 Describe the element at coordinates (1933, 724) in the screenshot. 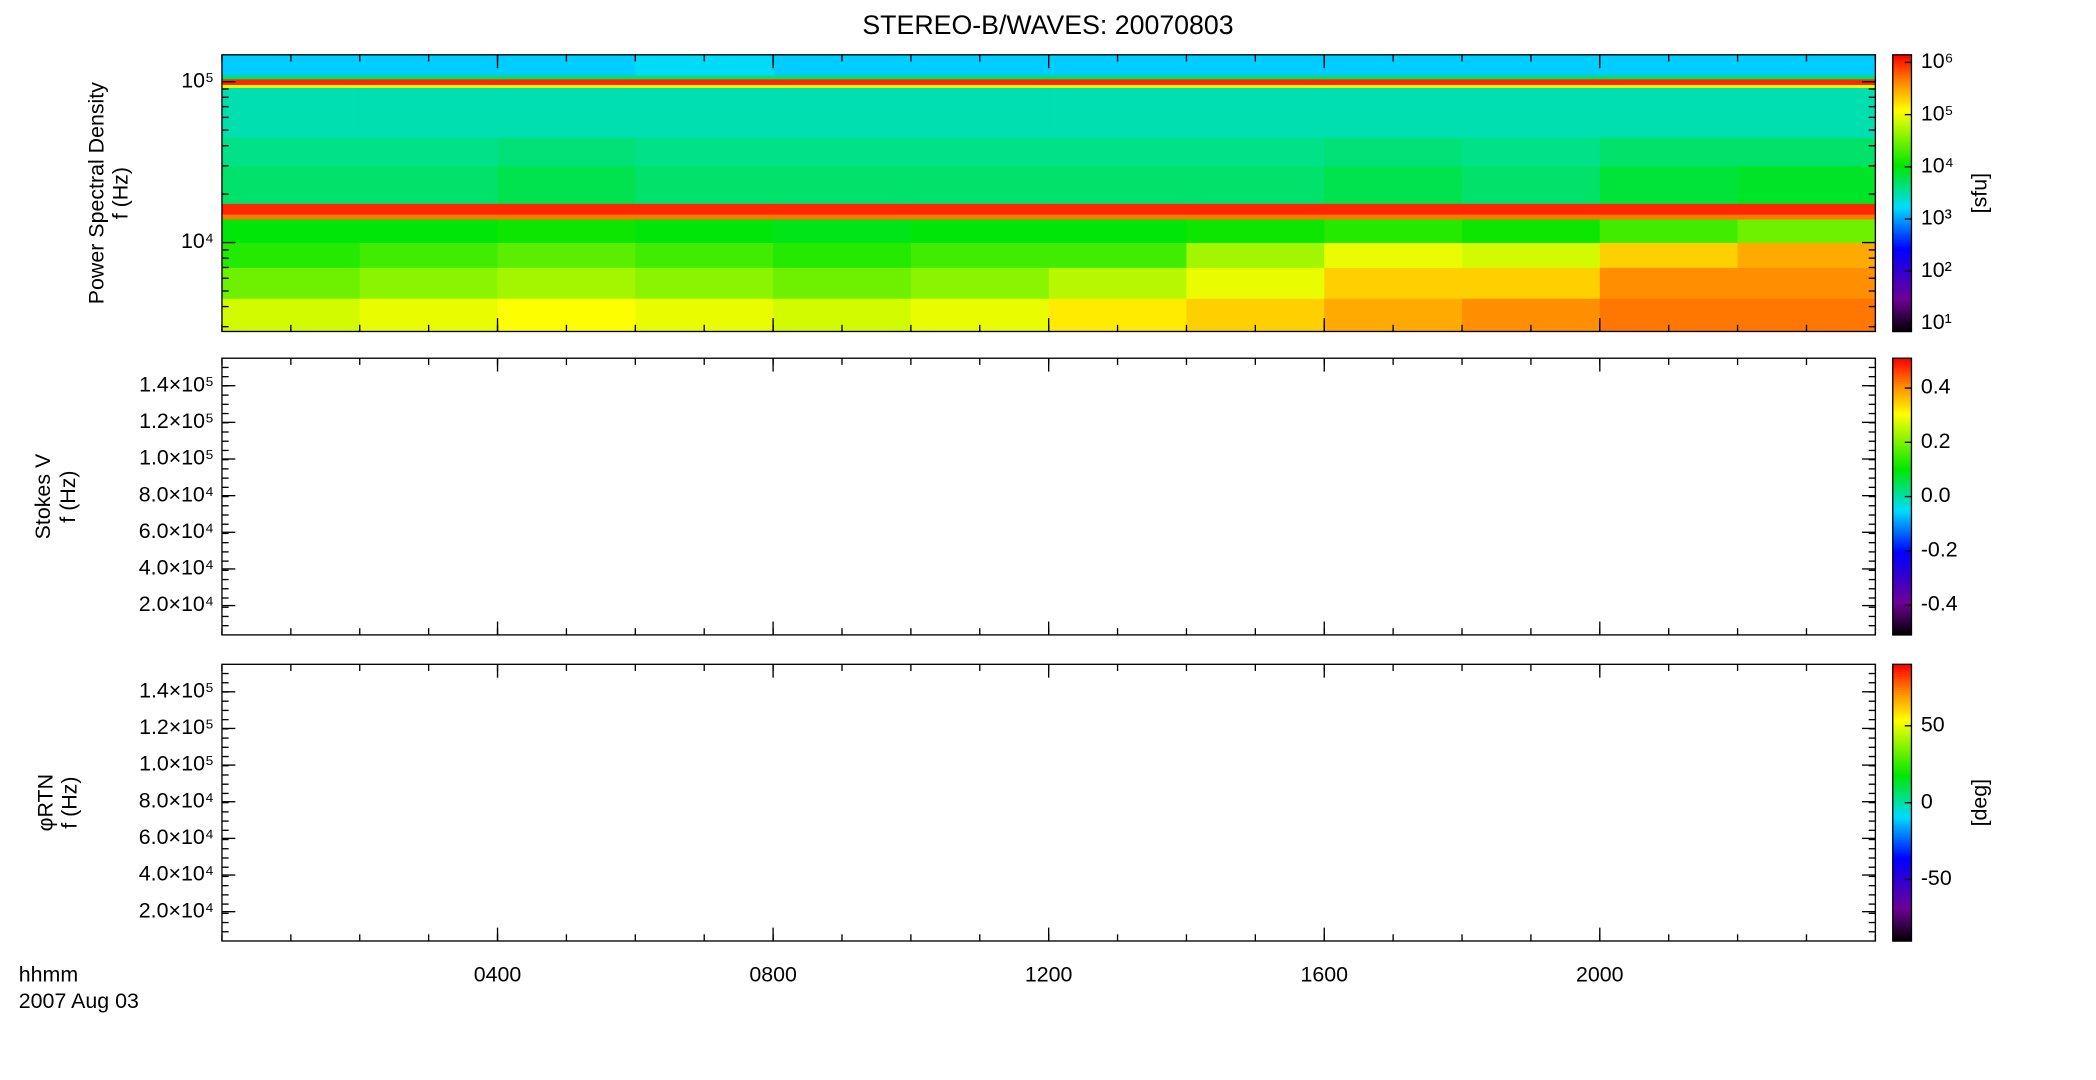

I see `colorbar-tick-label: 50` at that location.